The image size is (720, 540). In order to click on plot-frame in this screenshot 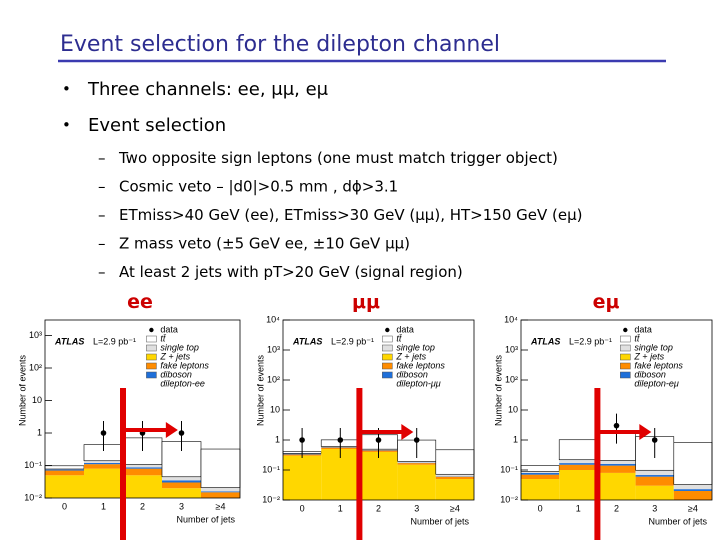, I will do `click(142, 409)`.